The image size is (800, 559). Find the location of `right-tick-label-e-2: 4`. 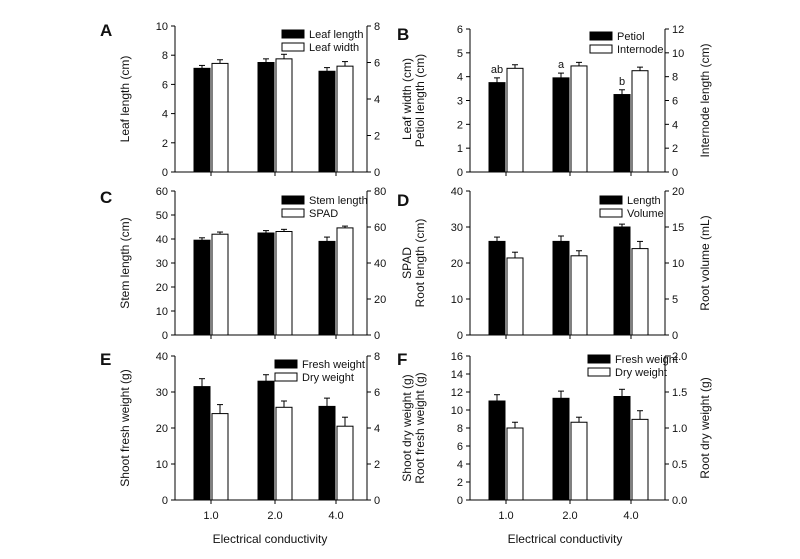

right-tick-label-e-2: 4 is located at coordinates (377, 429).